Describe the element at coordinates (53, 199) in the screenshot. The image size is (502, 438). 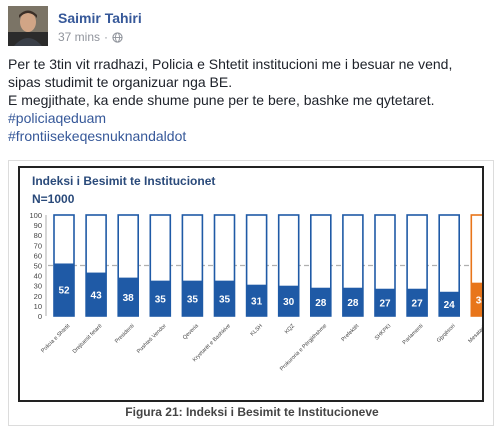
I see `chart-subtitle: N=1000` at that location.